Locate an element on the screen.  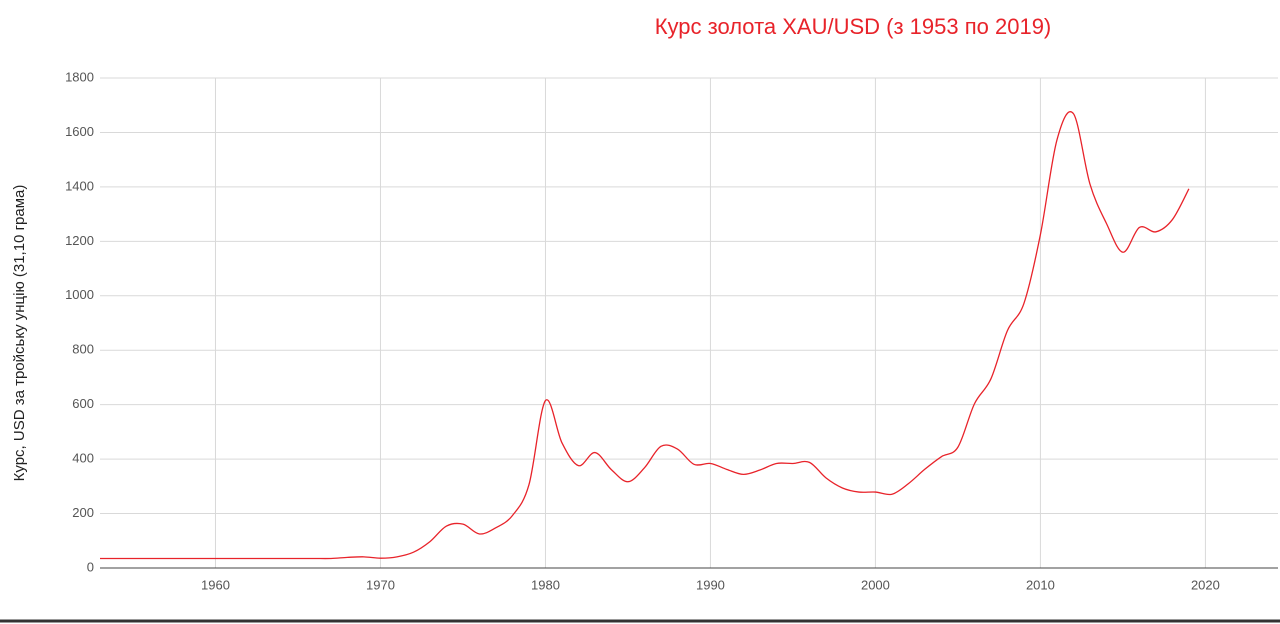
y-tick-label: 400 is located at coordinates (83, 458).